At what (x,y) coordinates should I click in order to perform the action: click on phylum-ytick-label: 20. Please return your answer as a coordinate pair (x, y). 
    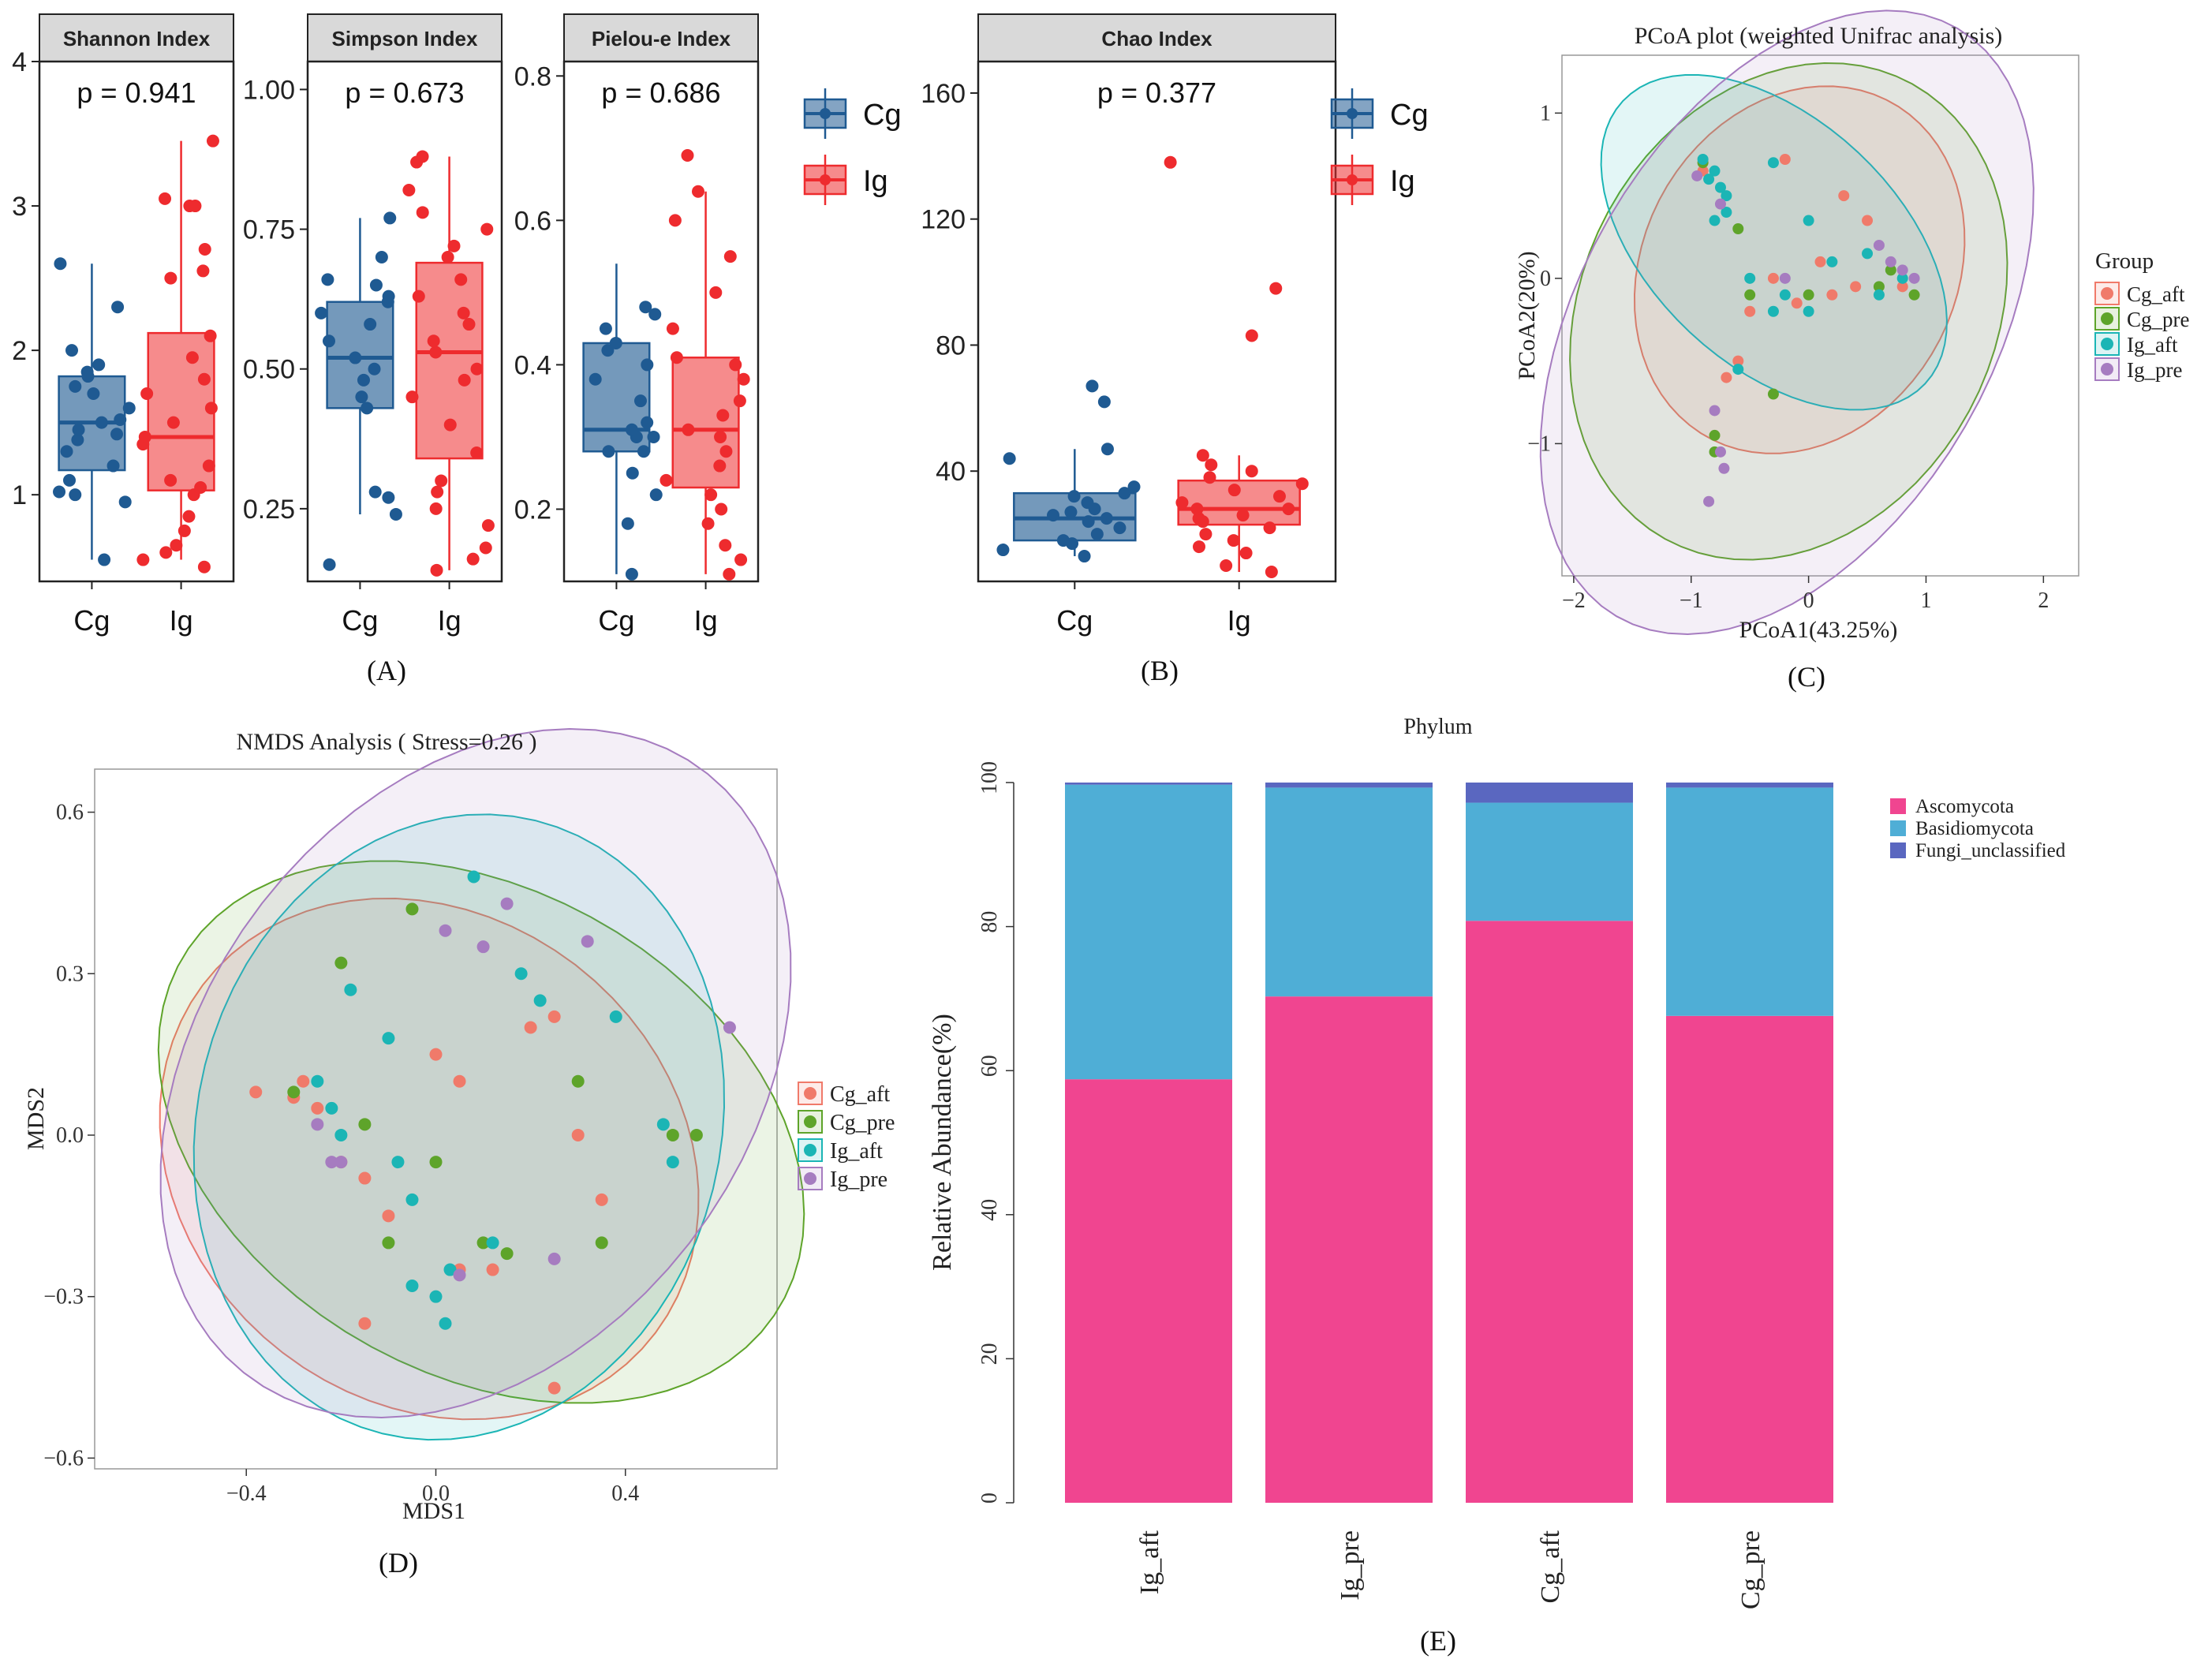
    Looking at the image, I should click on (989, 1354).